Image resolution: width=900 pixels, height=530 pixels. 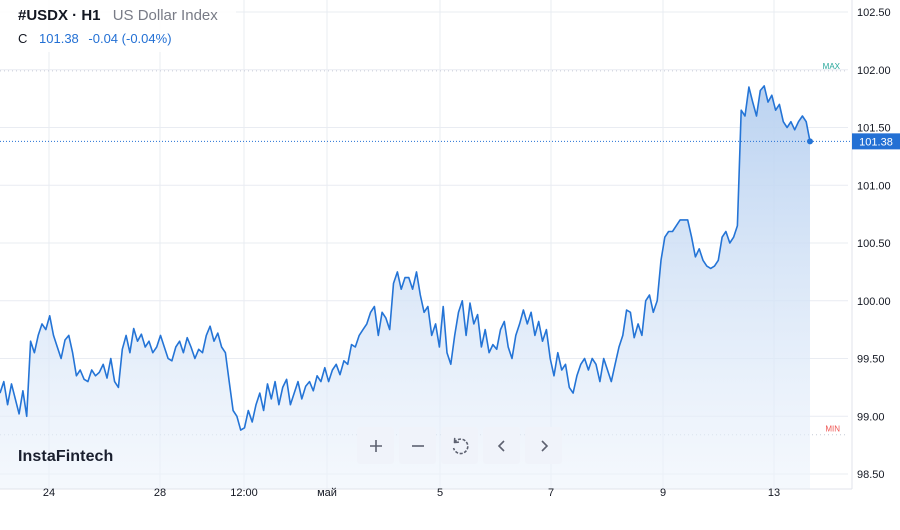 I want to click on chevron-left-icon, so click(x=501, y=445).